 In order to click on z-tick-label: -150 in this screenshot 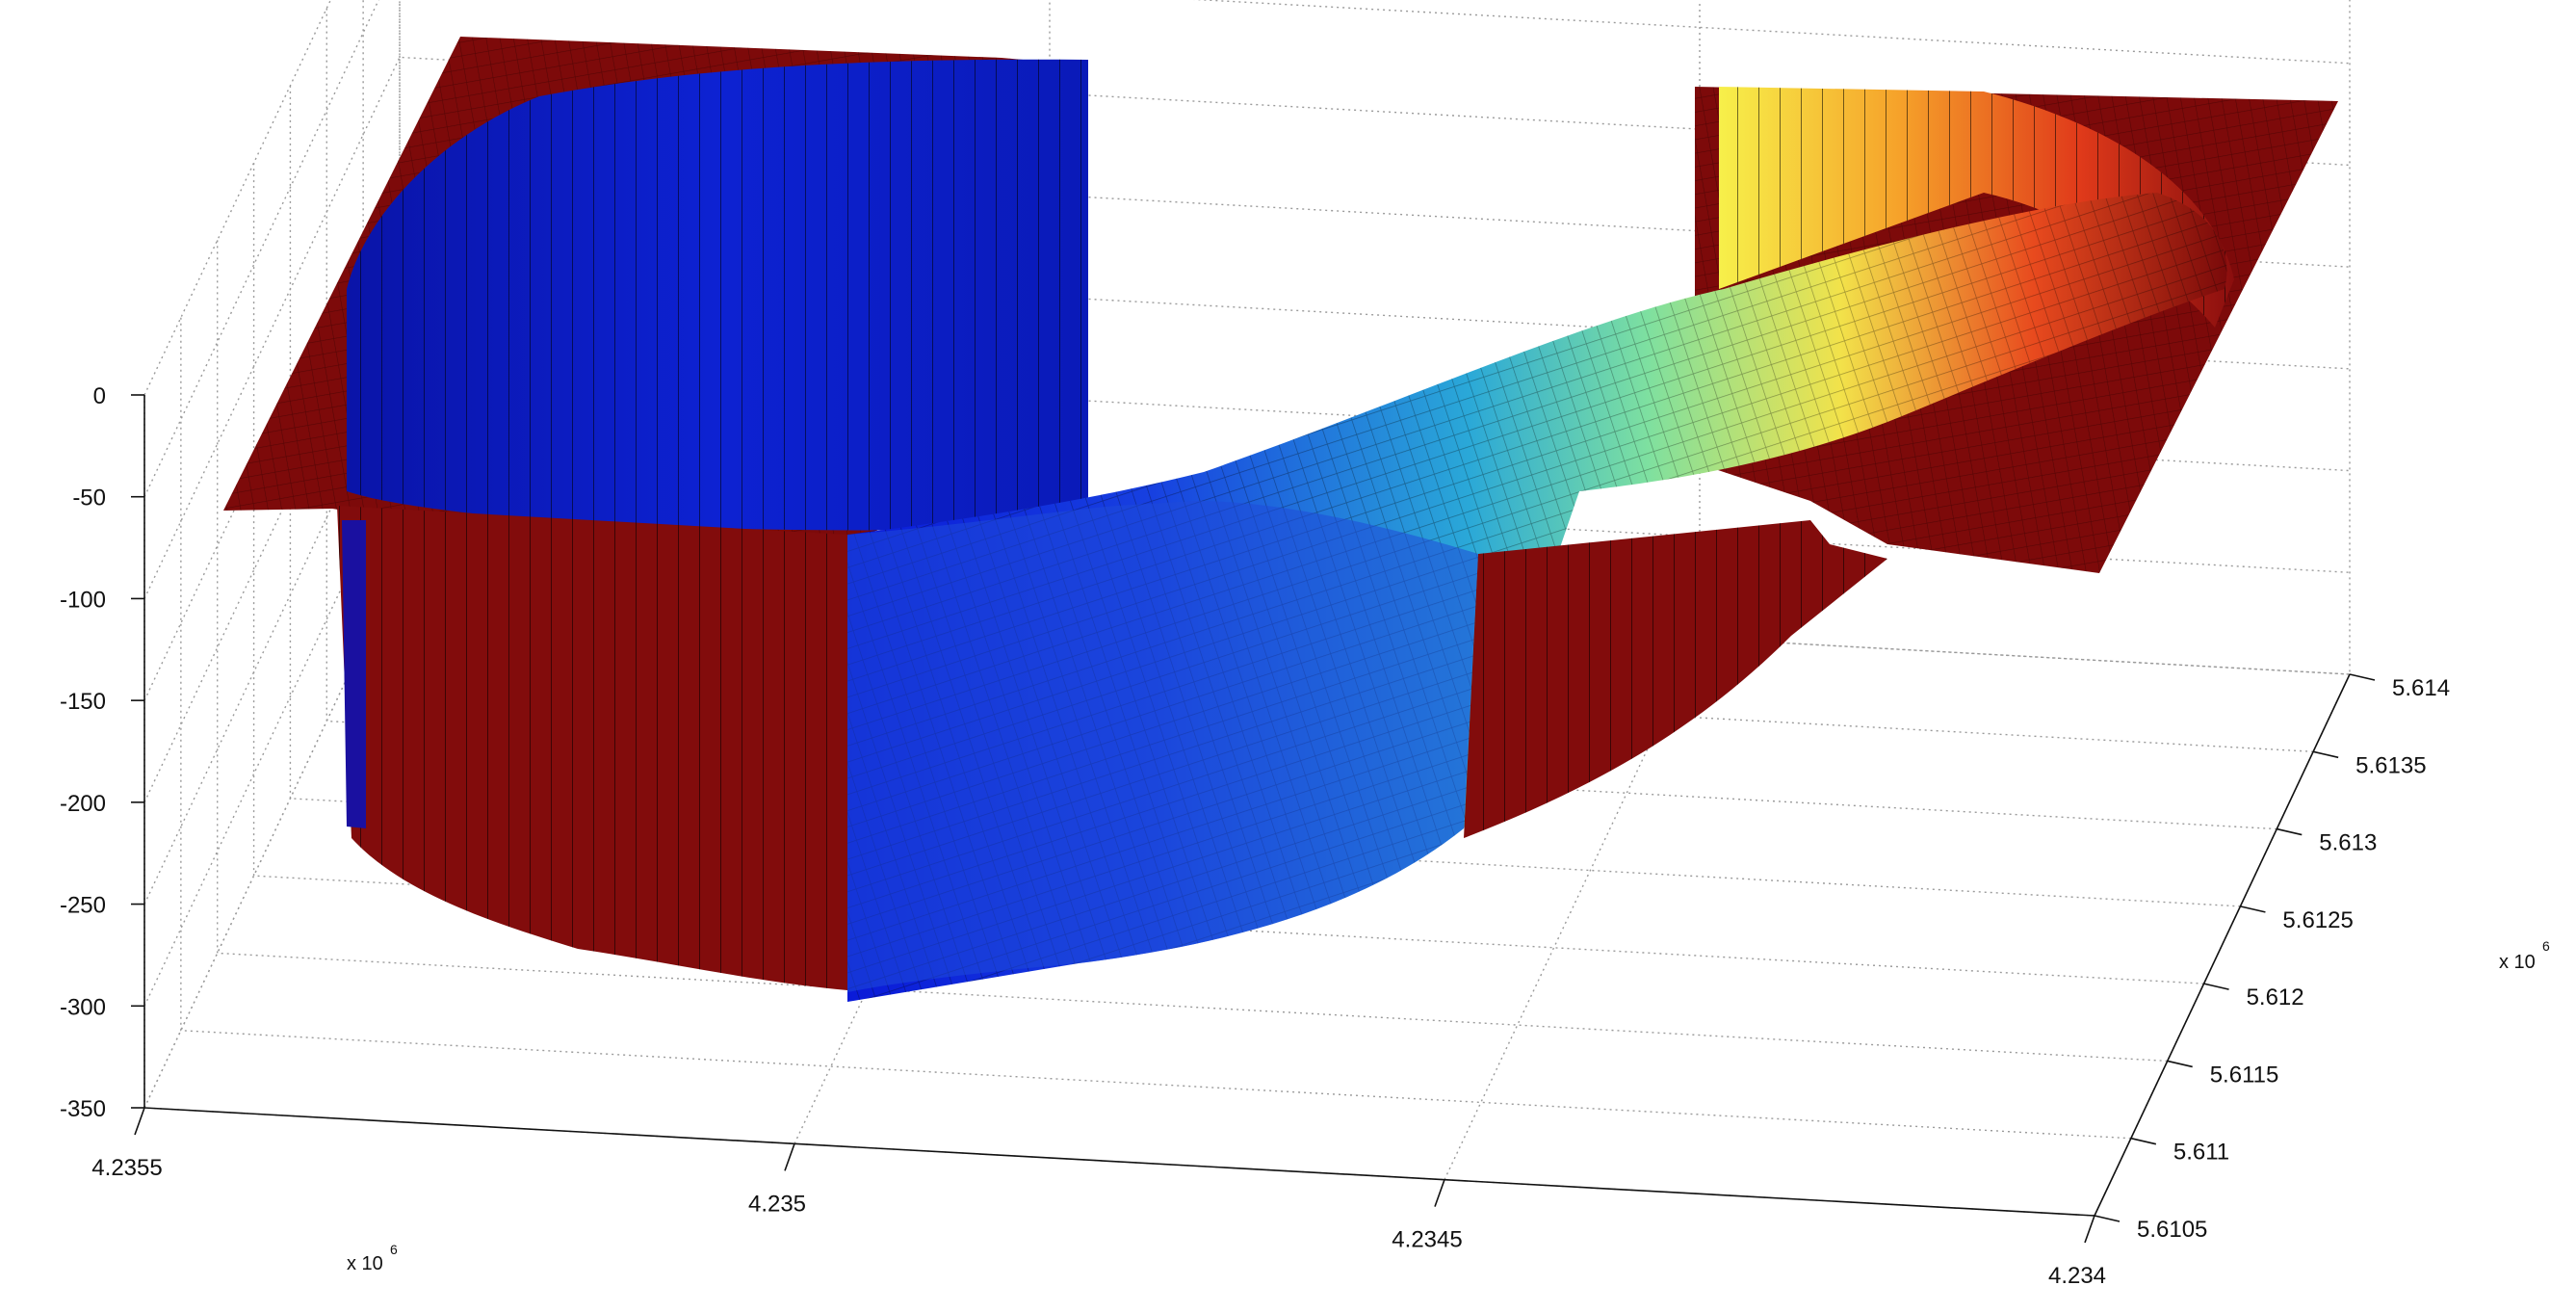, I will do `click(83, 702)`.